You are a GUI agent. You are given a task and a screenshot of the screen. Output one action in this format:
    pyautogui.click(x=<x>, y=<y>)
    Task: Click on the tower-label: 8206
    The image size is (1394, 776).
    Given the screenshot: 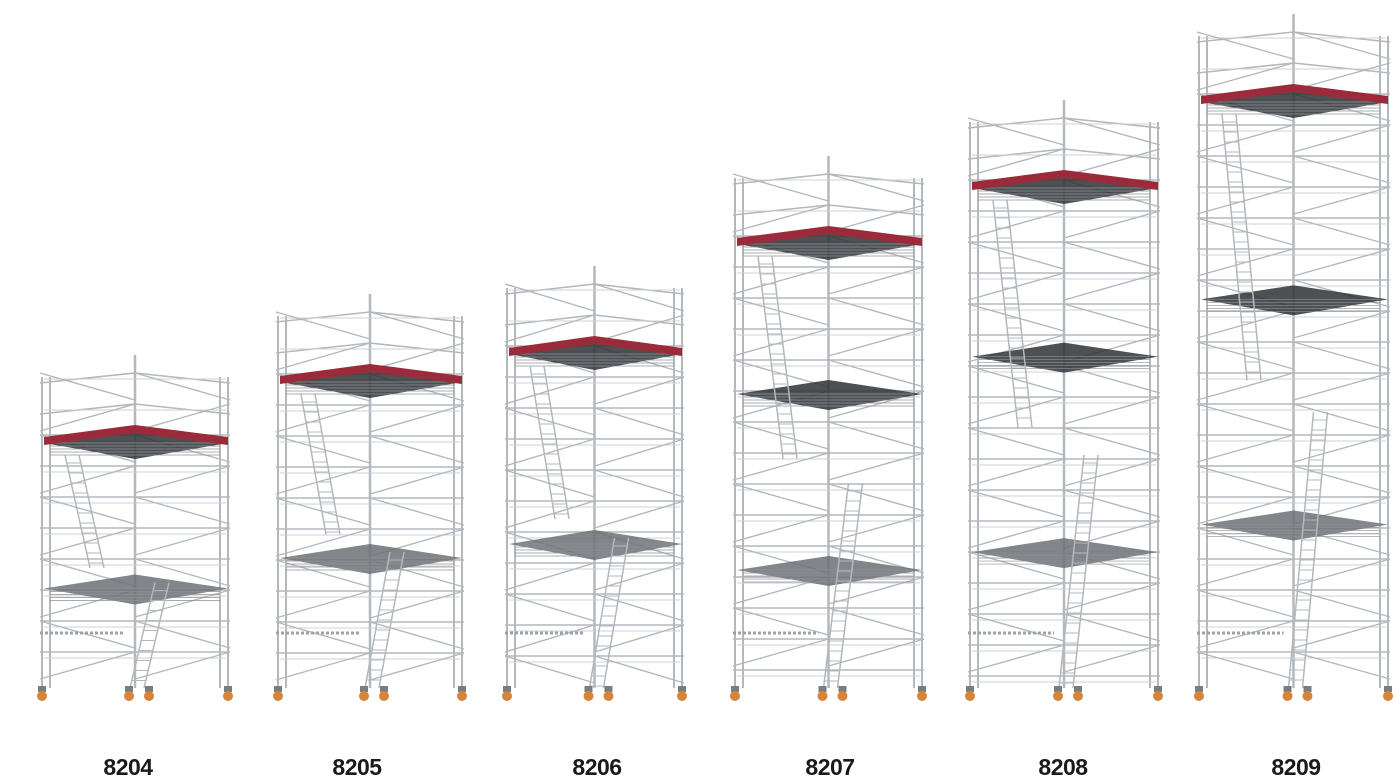 What is the action you would take?
    pyautogui.click(x=596, y=765)
    